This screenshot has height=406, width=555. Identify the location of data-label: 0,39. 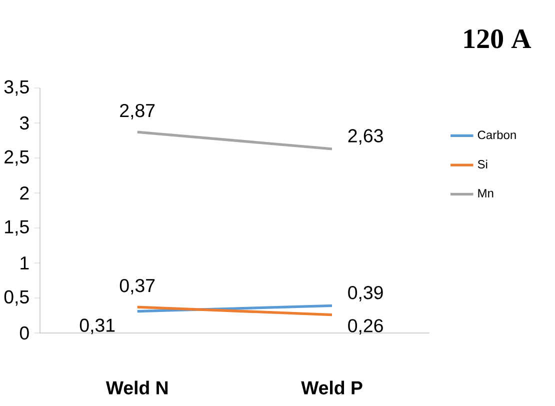
(365, 294).